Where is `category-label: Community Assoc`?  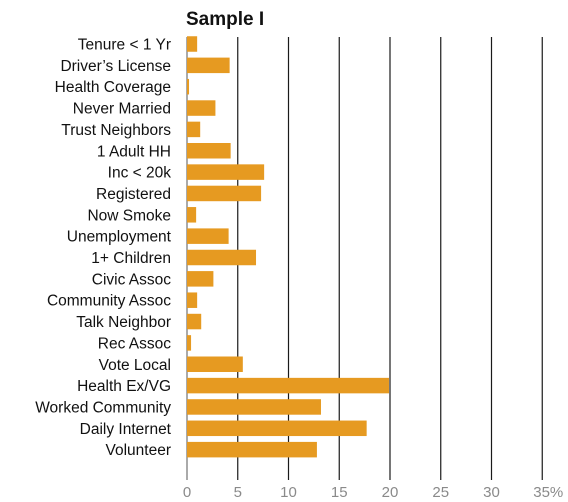 category-label: Community Assoc is located at coordinates (109, 301).